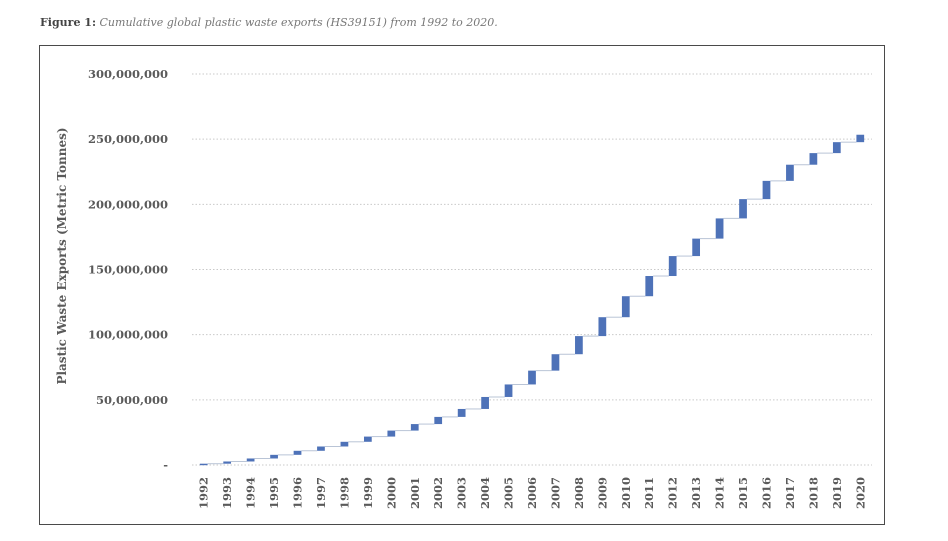 The height and width of the screenshot is (541, 948). I want to click on bar-2005, so click(508, 390).